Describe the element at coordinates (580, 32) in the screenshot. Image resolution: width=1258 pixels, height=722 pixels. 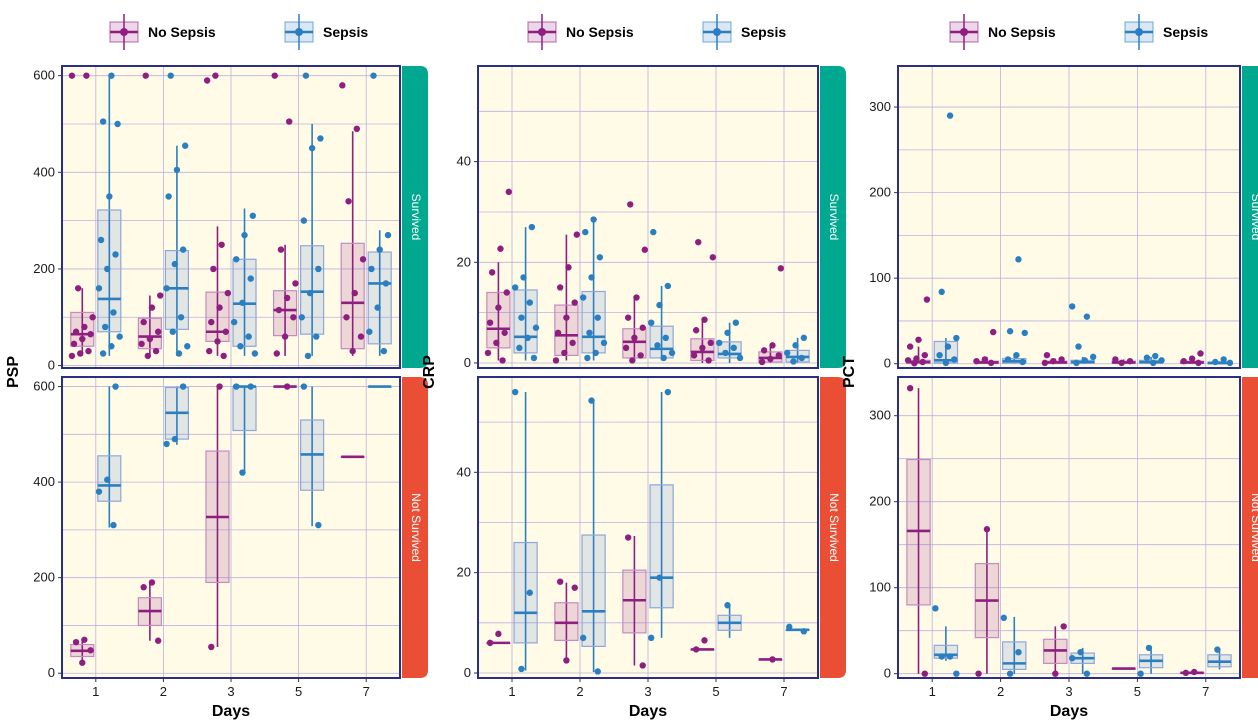
I see `legend-item: No Sepsis` at that location.